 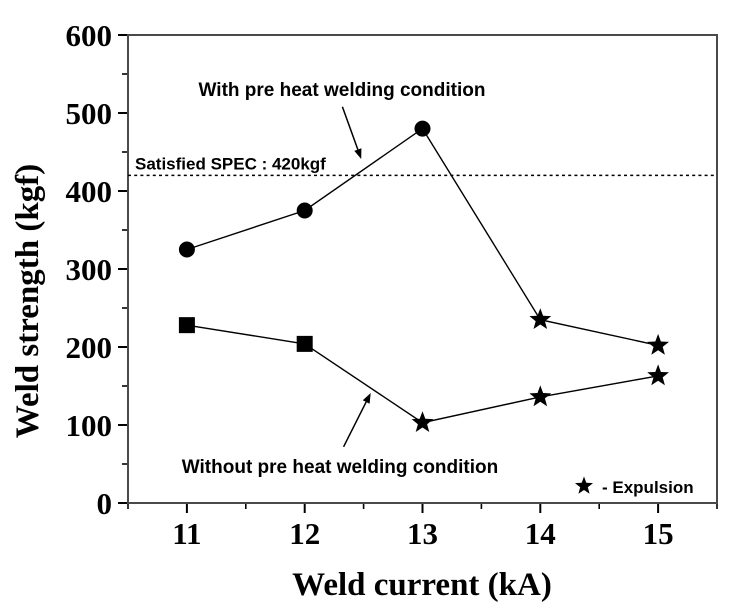 I want to click on x-tick-label: 15, so click(x=658, y=533).